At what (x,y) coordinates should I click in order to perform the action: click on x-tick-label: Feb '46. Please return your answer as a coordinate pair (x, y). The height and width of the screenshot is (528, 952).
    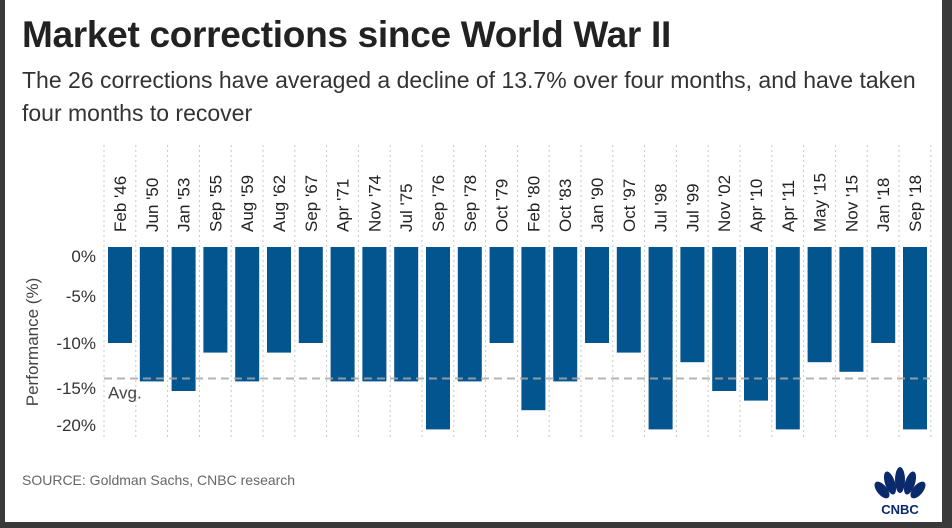
    Looking at the image, I should click on (120, 204).